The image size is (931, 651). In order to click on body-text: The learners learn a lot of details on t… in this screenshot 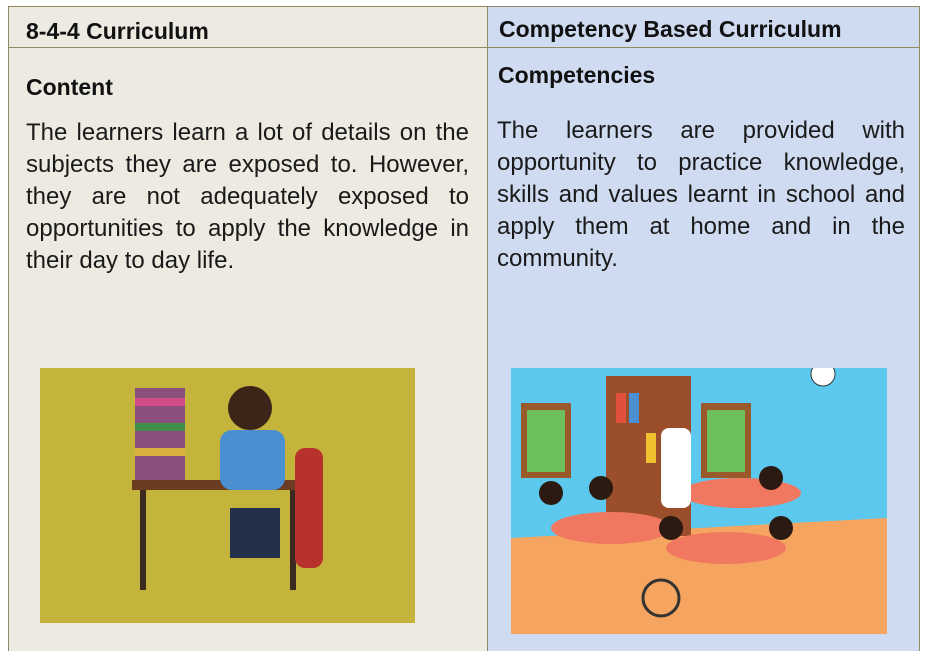, I will do `click(247, 196)`.